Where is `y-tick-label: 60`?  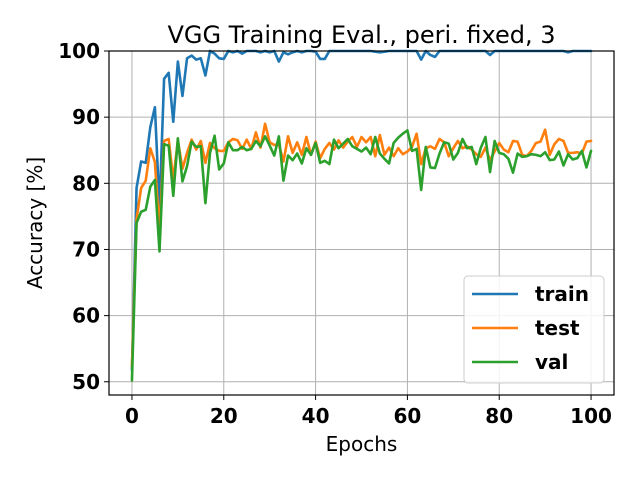
y-tick-label: 60 is located at coordinates (86, 316).